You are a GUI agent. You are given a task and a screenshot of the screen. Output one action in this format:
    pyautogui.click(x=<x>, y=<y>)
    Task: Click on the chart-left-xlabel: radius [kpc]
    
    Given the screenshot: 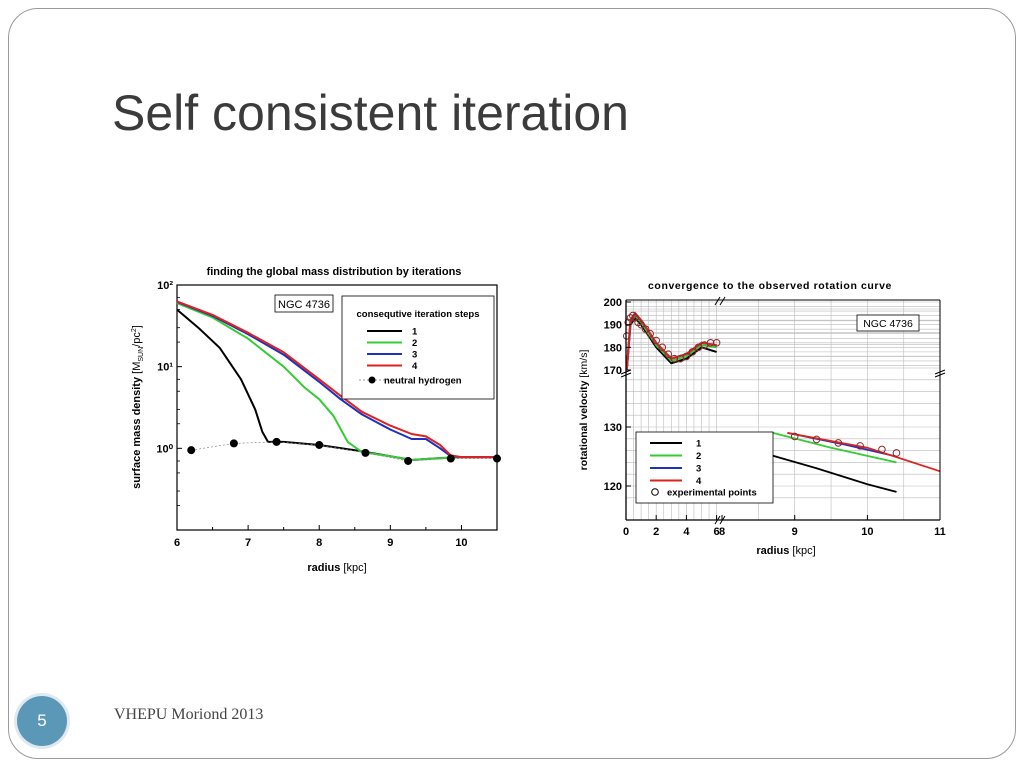 What is the action you would take?
    pyautogui.click(x=336, y=568)
    